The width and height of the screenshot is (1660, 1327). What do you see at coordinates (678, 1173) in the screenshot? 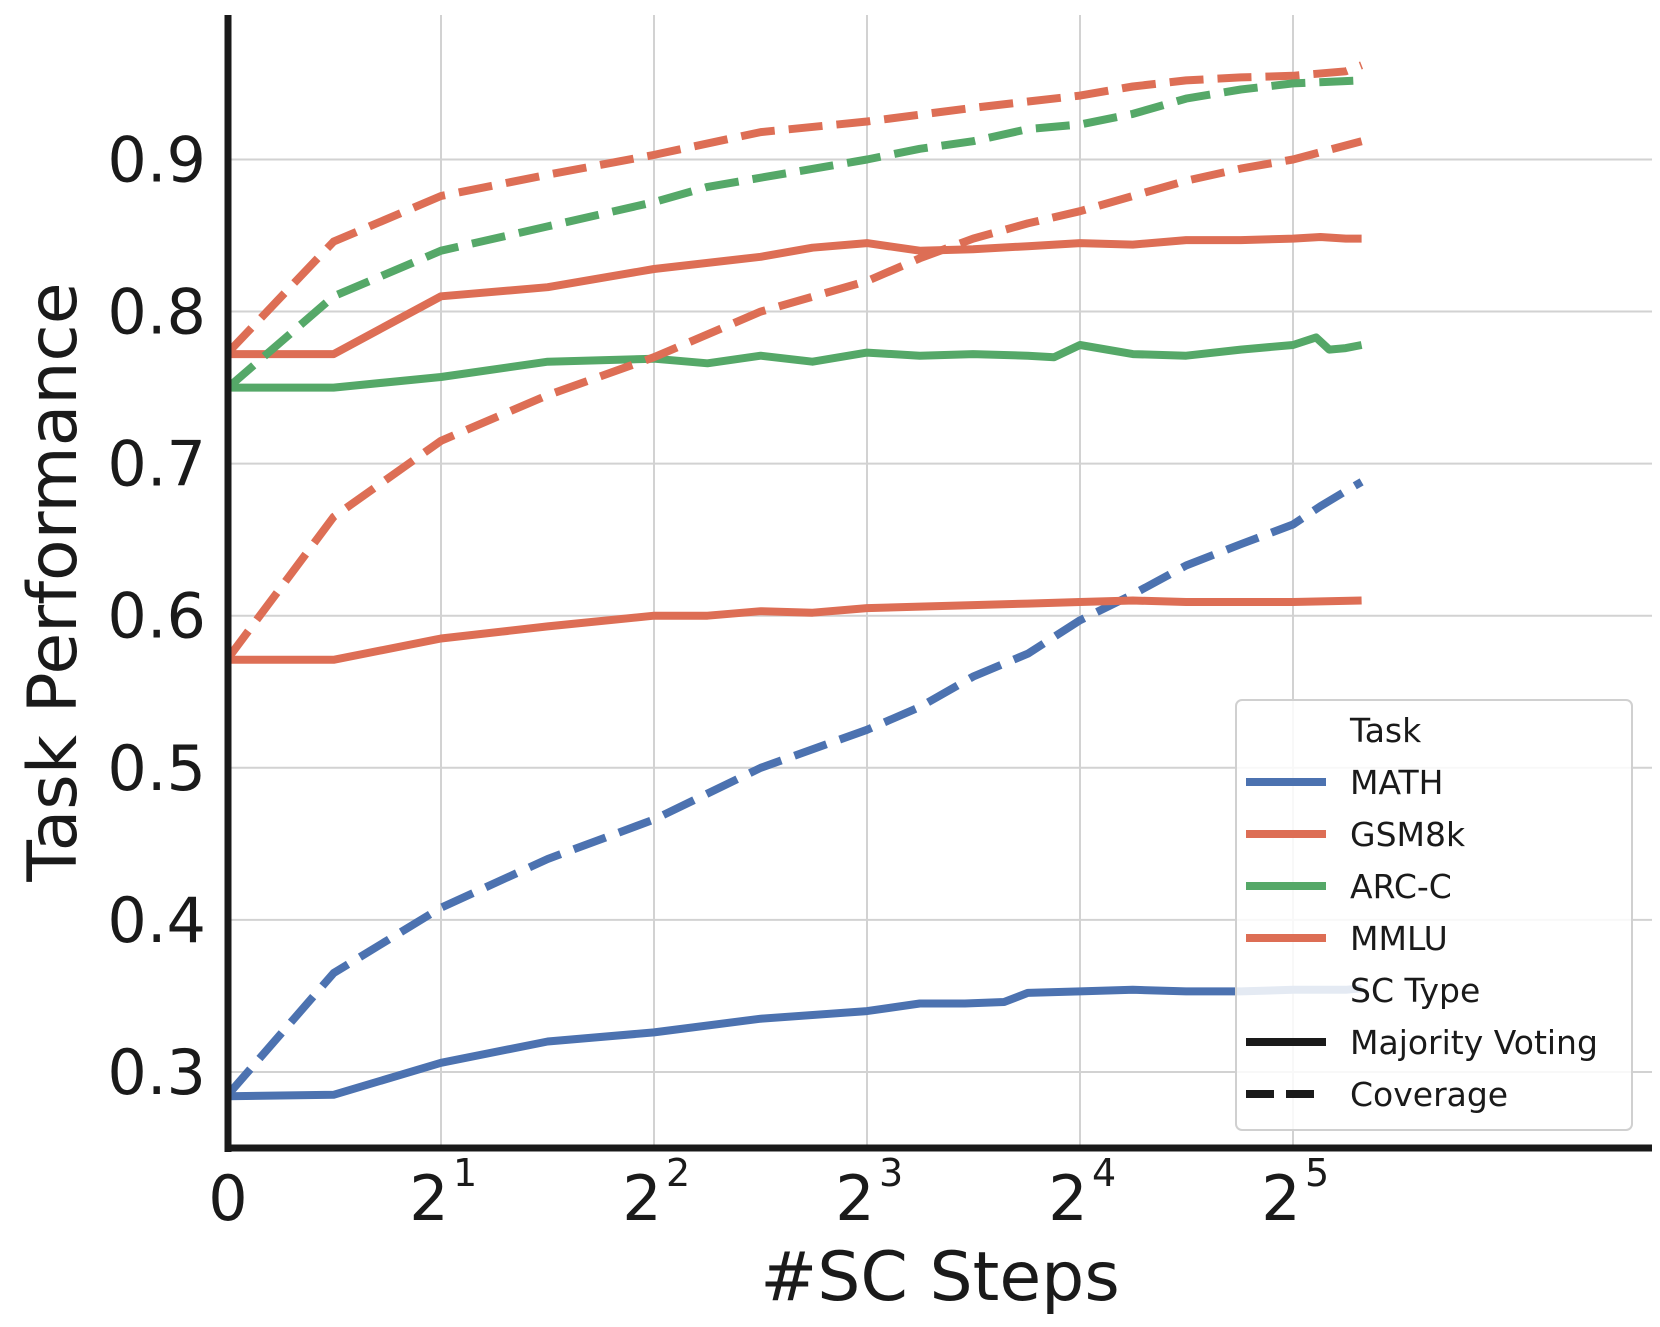
I see `x-tick-exponent: 2` at bounding box center [678, 1173].